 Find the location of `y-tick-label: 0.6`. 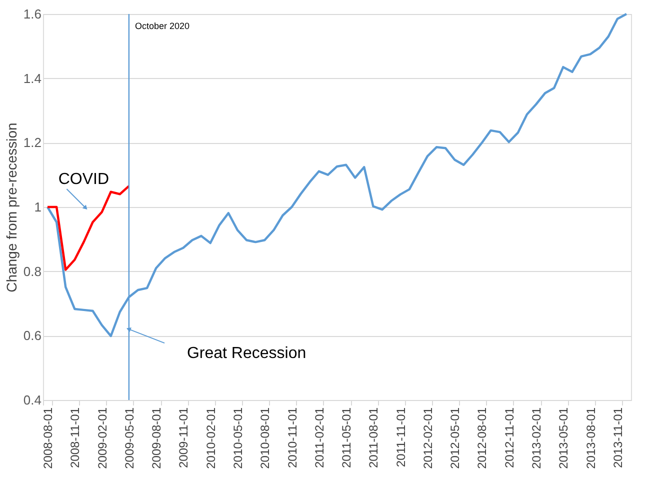

y-tick-label: 0.6 is located at coordinates (32, 336).